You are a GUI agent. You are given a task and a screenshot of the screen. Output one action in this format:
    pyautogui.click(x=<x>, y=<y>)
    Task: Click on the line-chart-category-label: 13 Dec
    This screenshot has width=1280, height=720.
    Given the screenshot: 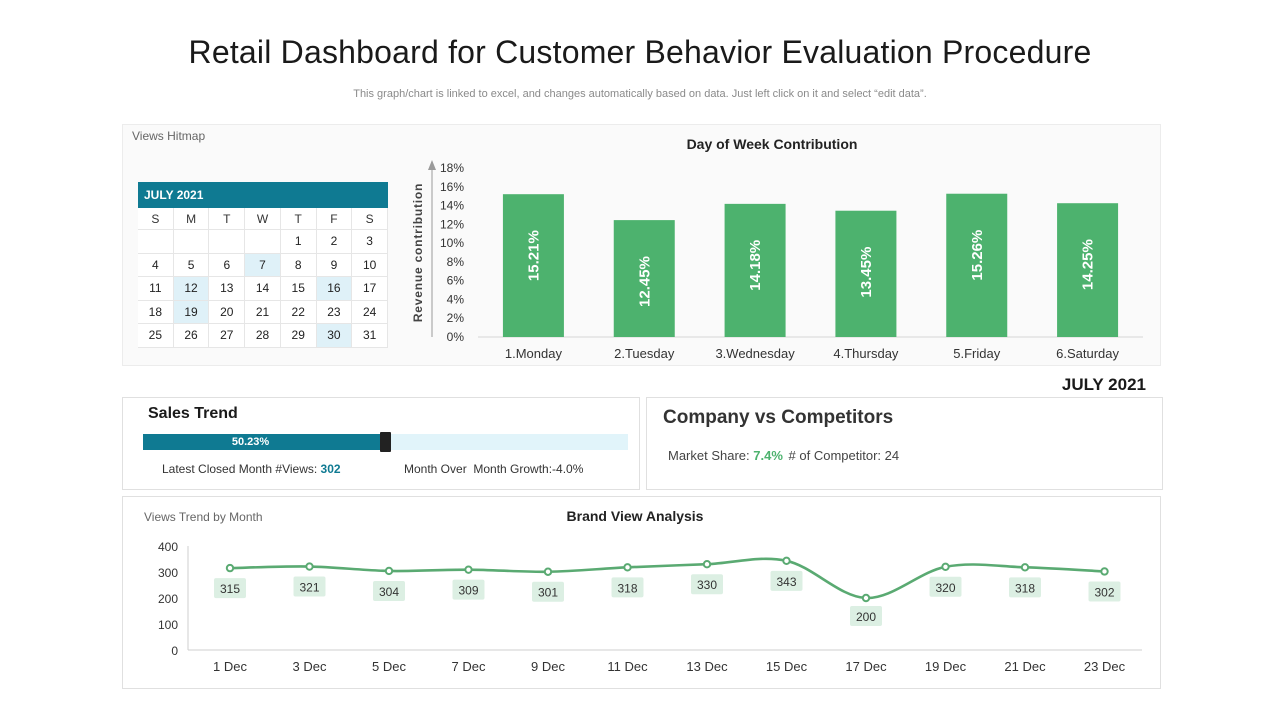 What is the action you would take?
    pyautogui.click(x=707, y=666)
    